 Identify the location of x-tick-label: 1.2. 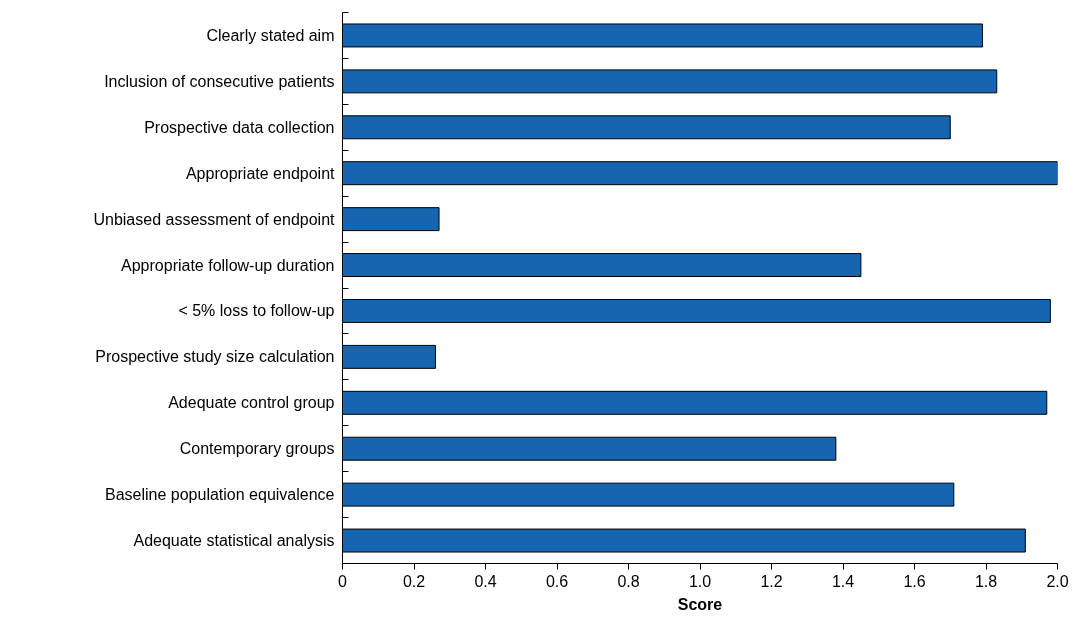
(771, 581).